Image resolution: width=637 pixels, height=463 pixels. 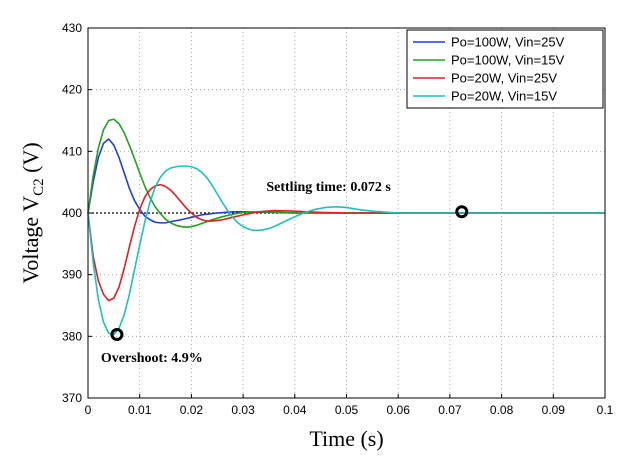 I want to click on x-tick-label: 0.06, so click(x=399, y=410).